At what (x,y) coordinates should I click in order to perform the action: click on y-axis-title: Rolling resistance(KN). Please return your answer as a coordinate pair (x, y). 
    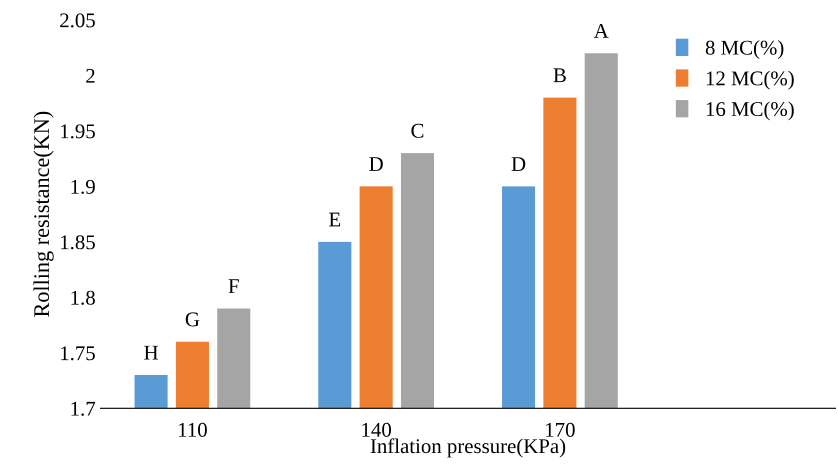
    Looking at the image, I should click on (43, 214).